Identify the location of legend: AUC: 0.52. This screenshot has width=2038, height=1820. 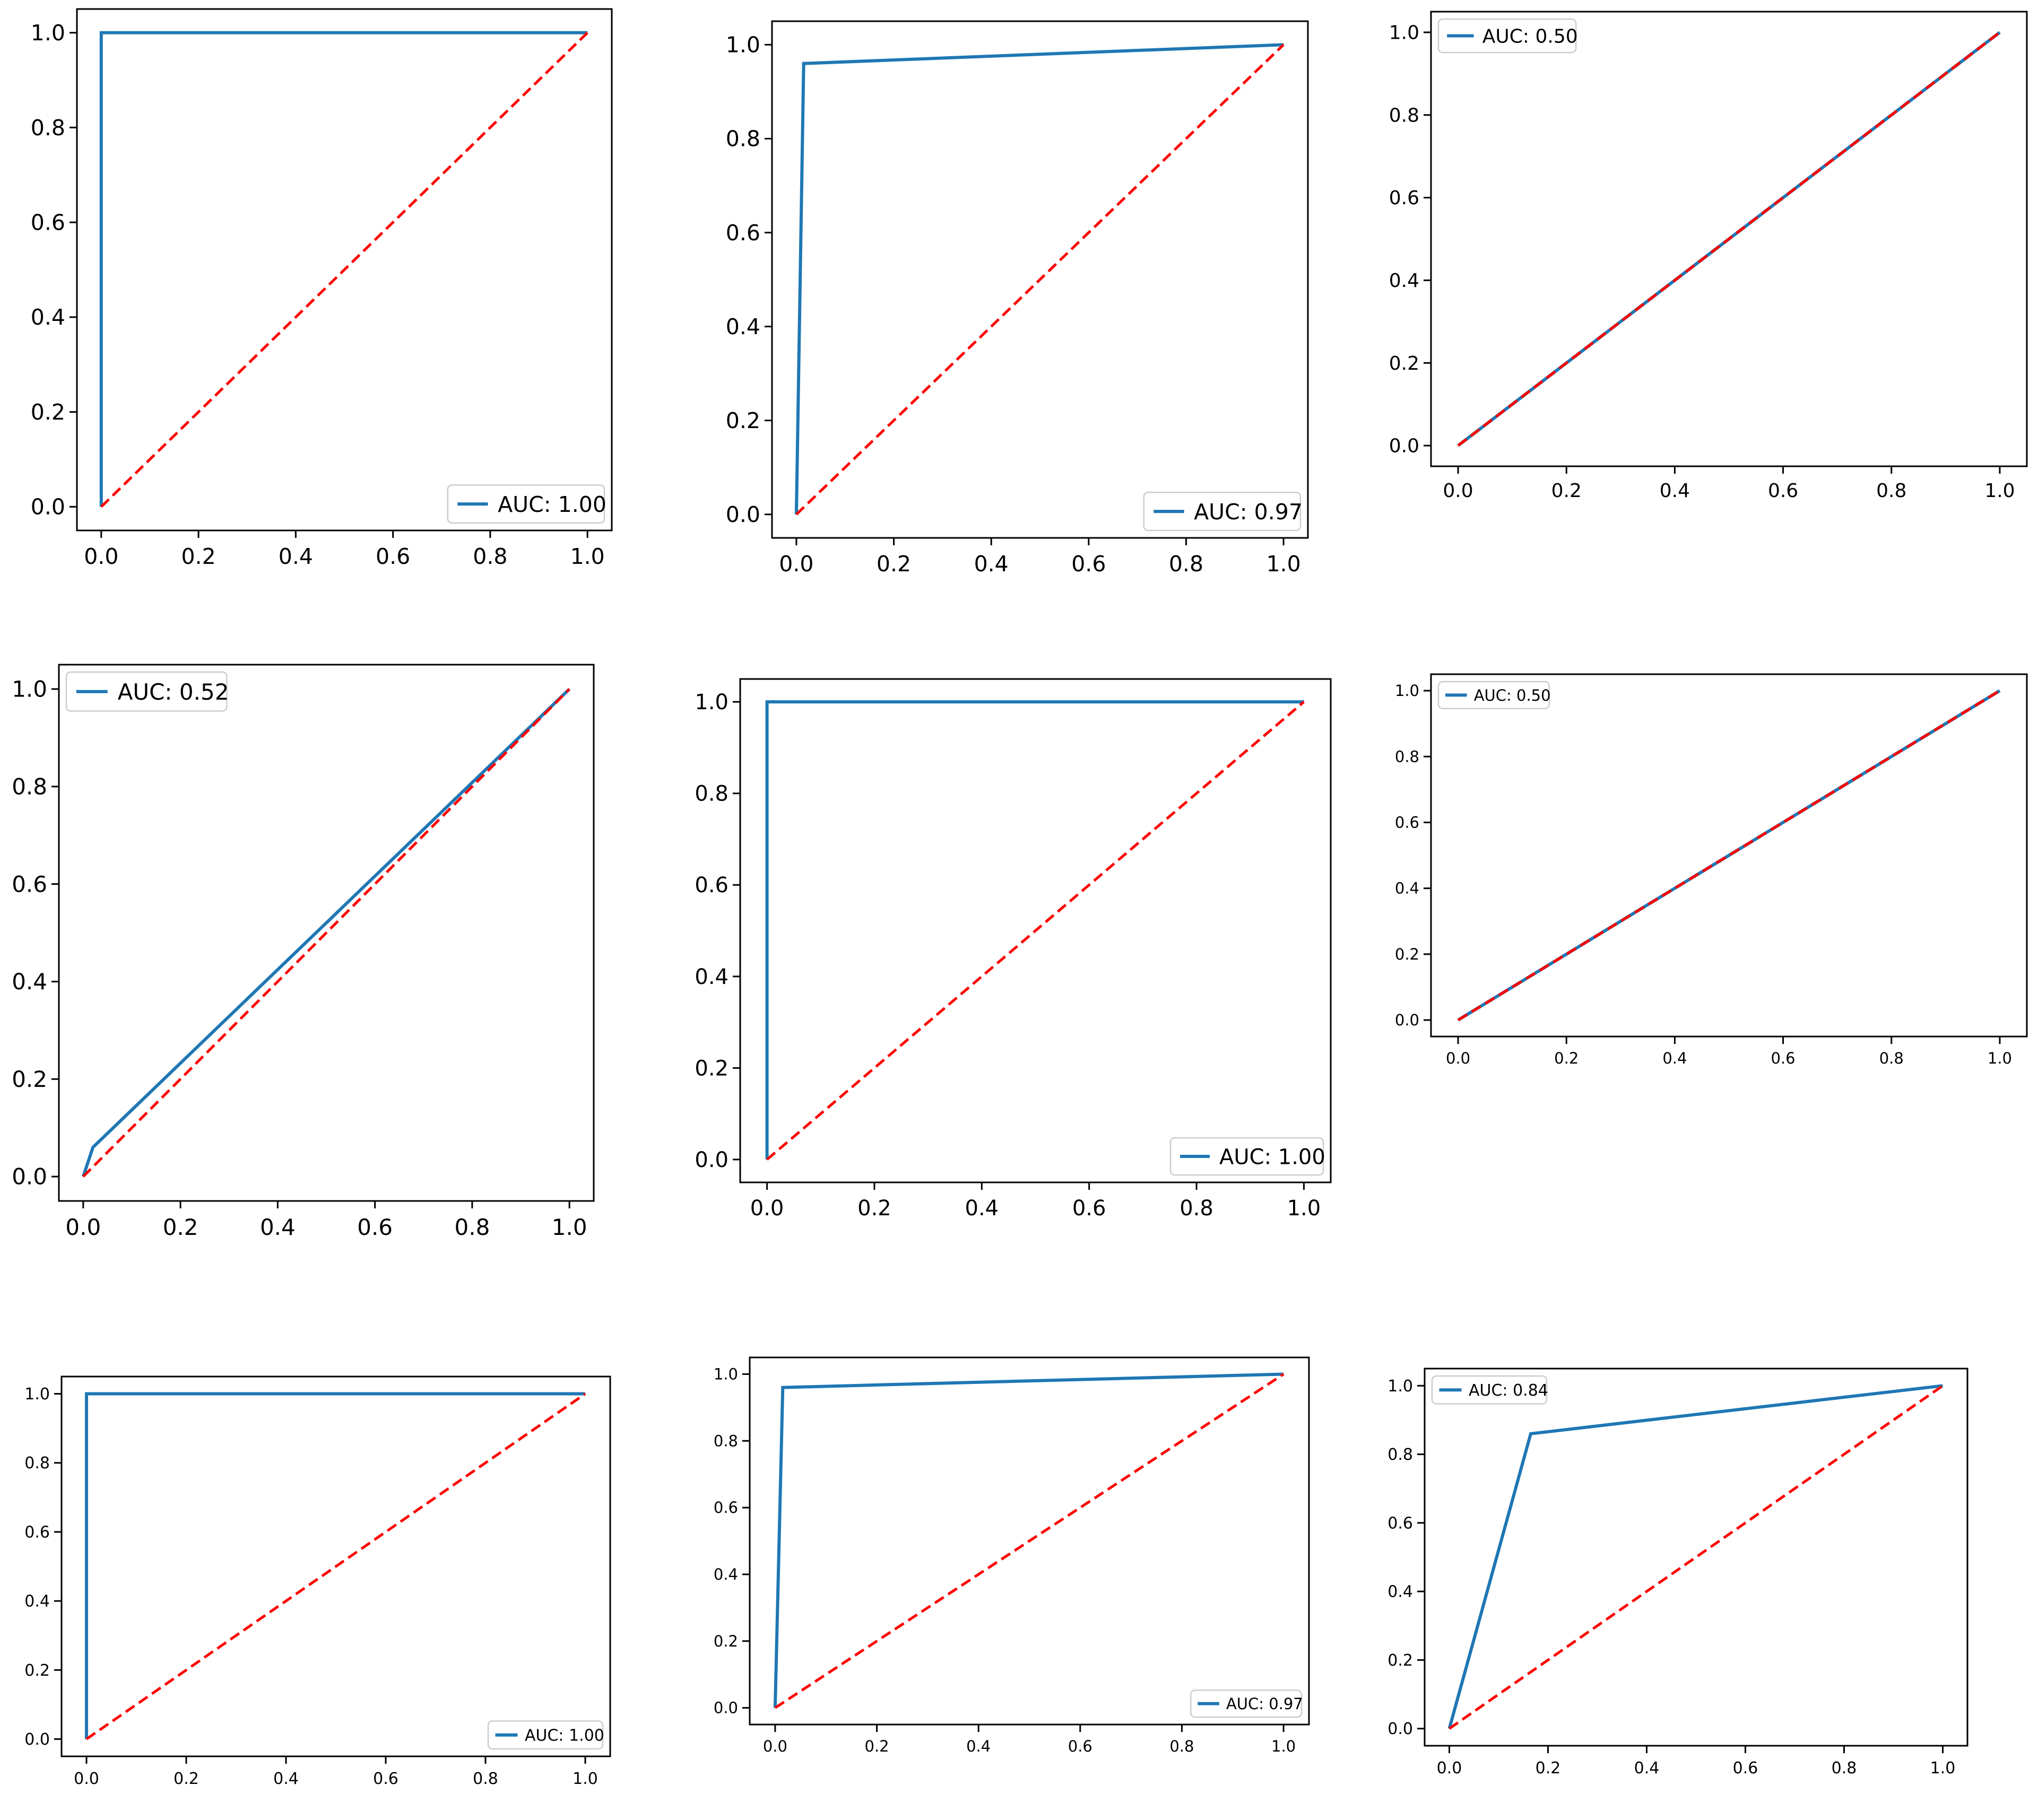
(147, 691).